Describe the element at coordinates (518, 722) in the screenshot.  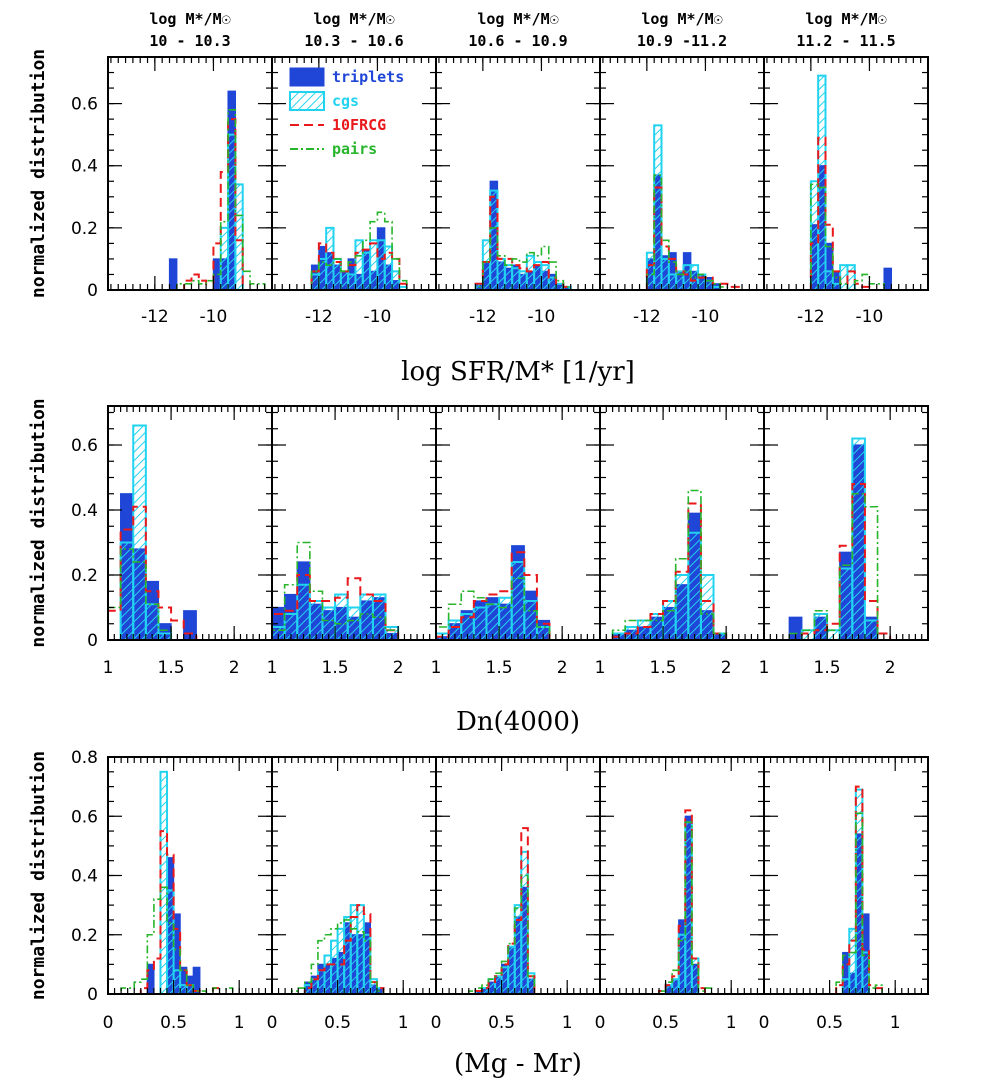
I see `x-axis-label: Dn(4000)` at that location.